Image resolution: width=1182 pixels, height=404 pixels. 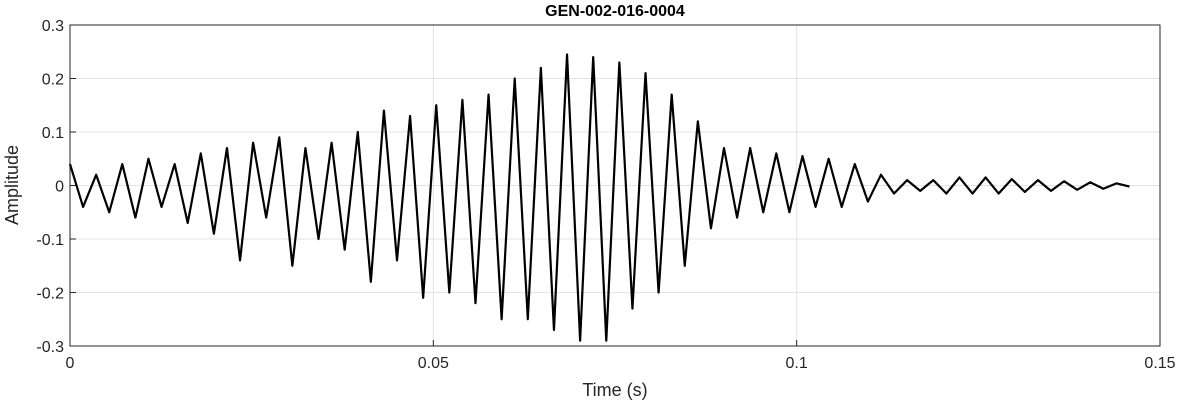 What do you see at coordinates (53, 26) in the screenshot?
I see `y-tick-label: 0.3` at bounding box center [53, 26].